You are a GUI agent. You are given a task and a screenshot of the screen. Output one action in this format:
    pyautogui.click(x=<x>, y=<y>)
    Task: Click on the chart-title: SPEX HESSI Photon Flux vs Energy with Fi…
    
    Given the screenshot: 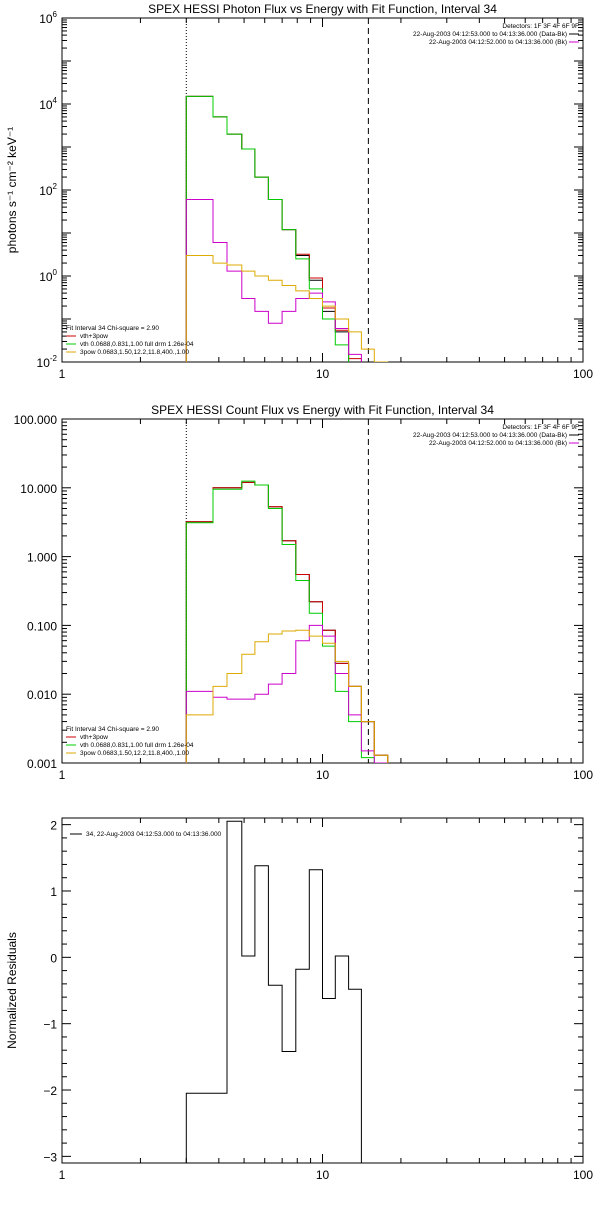 What is the action you would take?
    pyautogui.click(x=322, y=9)
    